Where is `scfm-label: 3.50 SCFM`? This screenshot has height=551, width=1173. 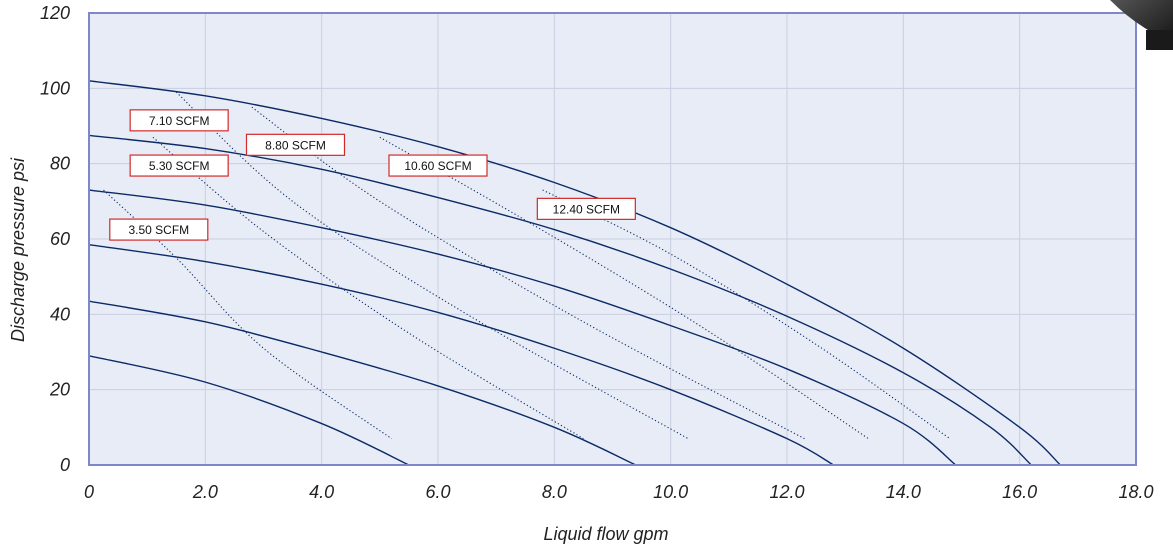
scfm-label: 3.50 SCFM is located at coordinates (159, 229).